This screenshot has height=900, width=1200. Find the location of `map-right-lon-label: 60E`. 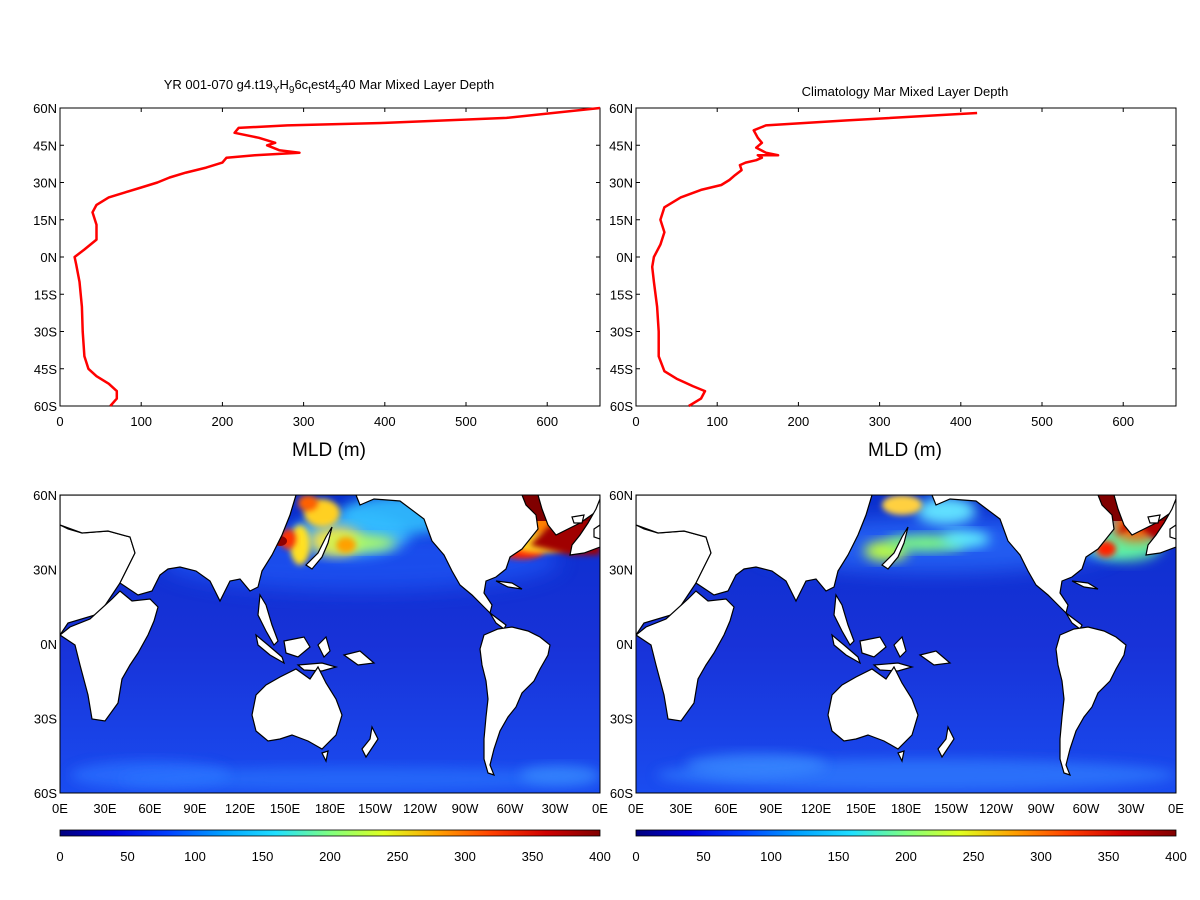

map-right-lon-label: 60E is located at coordinates (725, 808).